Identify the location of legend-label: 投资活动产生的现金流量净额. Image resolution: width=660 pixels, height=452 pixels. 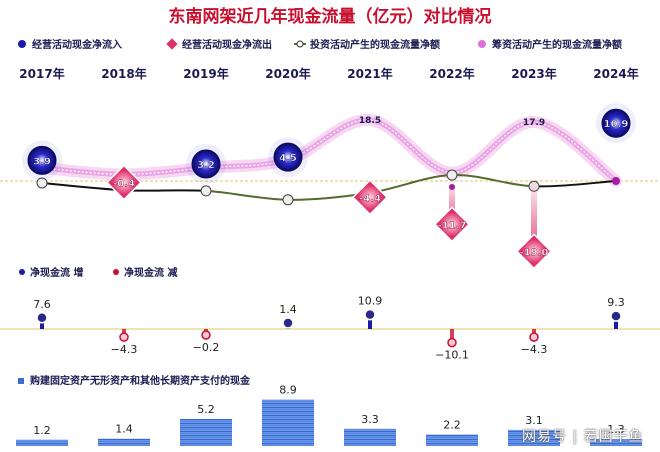
(375, 44).